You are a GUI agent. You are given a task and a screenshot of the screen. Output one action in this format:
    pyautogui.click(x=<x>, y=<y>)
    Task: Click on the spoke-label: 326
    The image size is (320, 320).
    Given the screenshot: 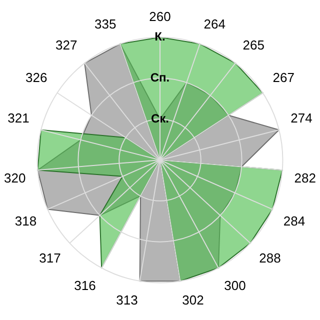 What is the action you would take?
    pyautogui.click(x=36, y=78)
    